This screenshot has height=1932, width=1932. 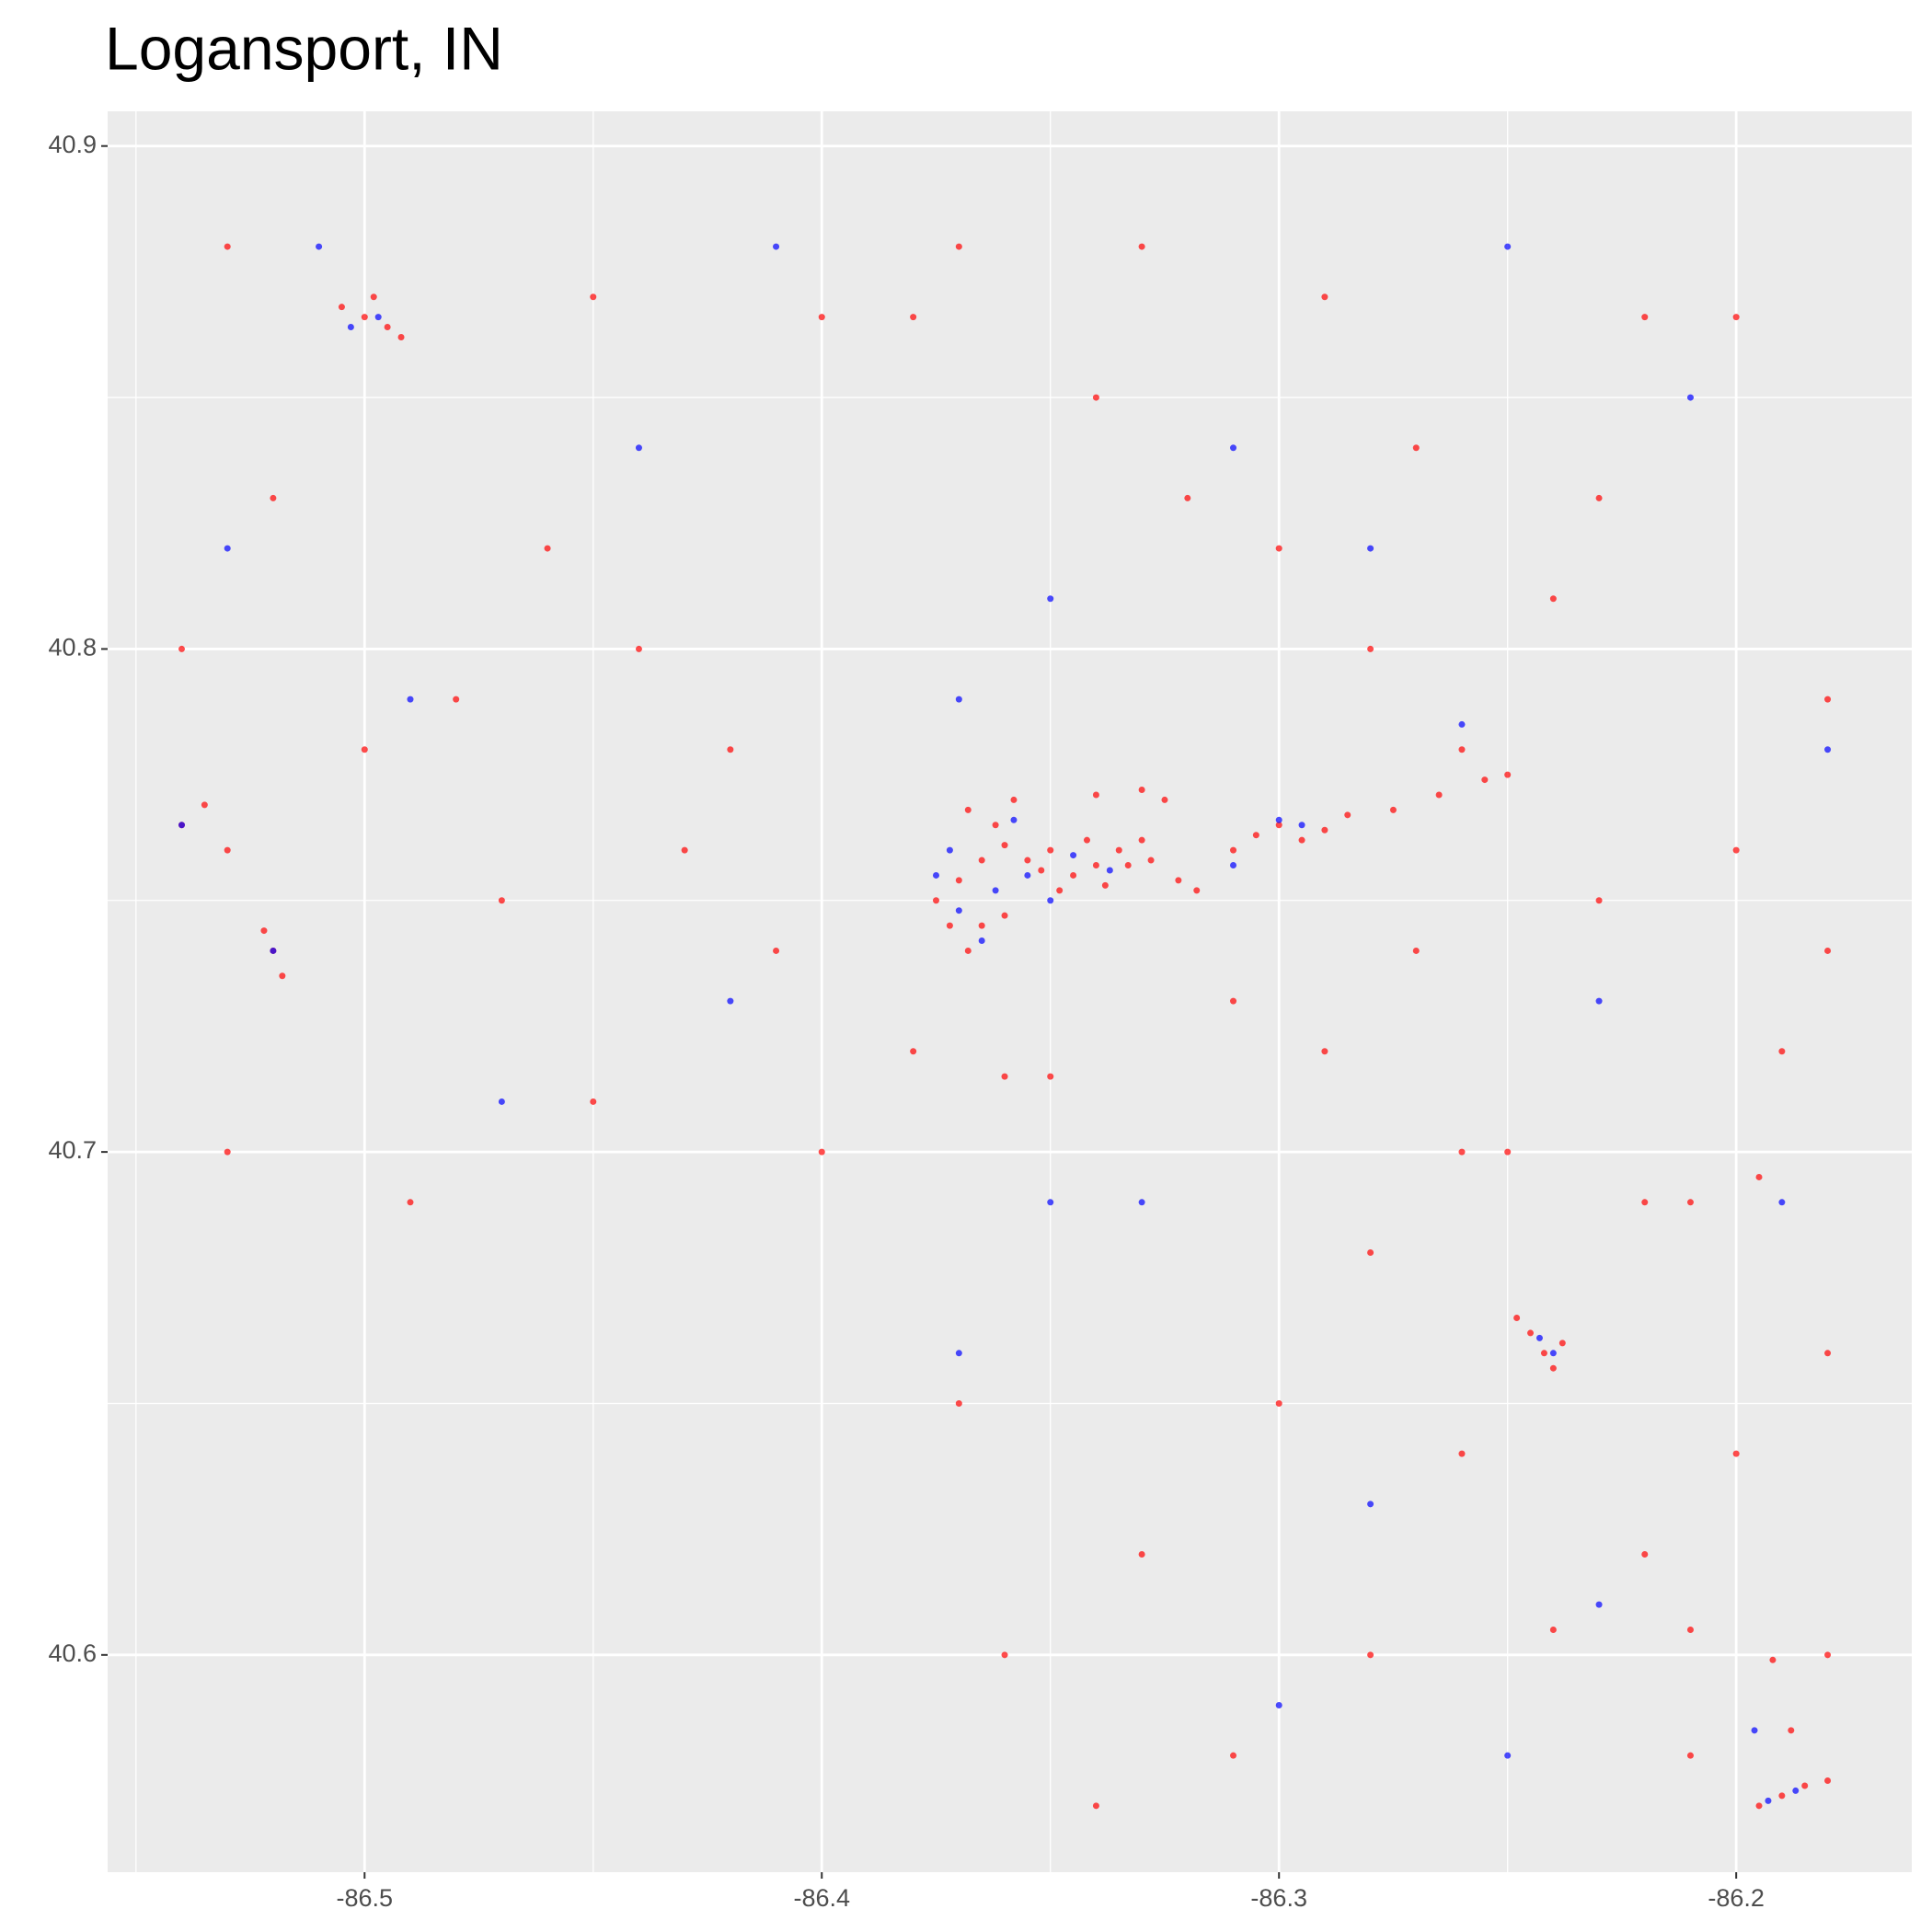 I want to click on x-tick-label: -86.2, so click(x=1736, y=1898).